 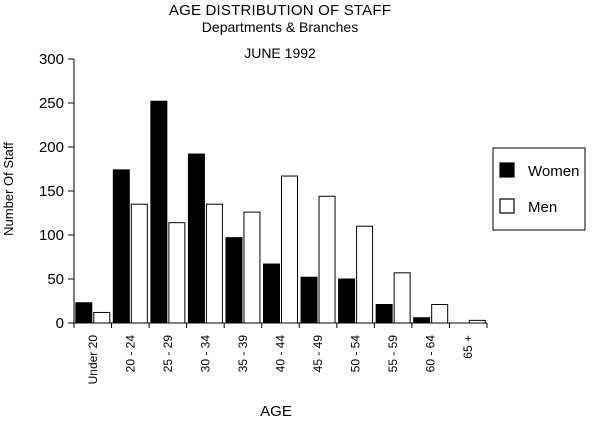 I want to click on y-tick-label: 200, so click(x=51, y=147).